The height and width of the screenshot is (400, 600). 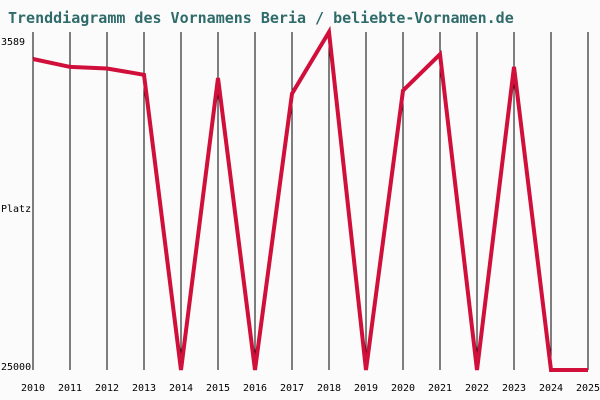 What do you see at coordinates (218, 388) in the screenshot?
I see `x-tick-label-2015: 2015` at bounding box center [218, 388].